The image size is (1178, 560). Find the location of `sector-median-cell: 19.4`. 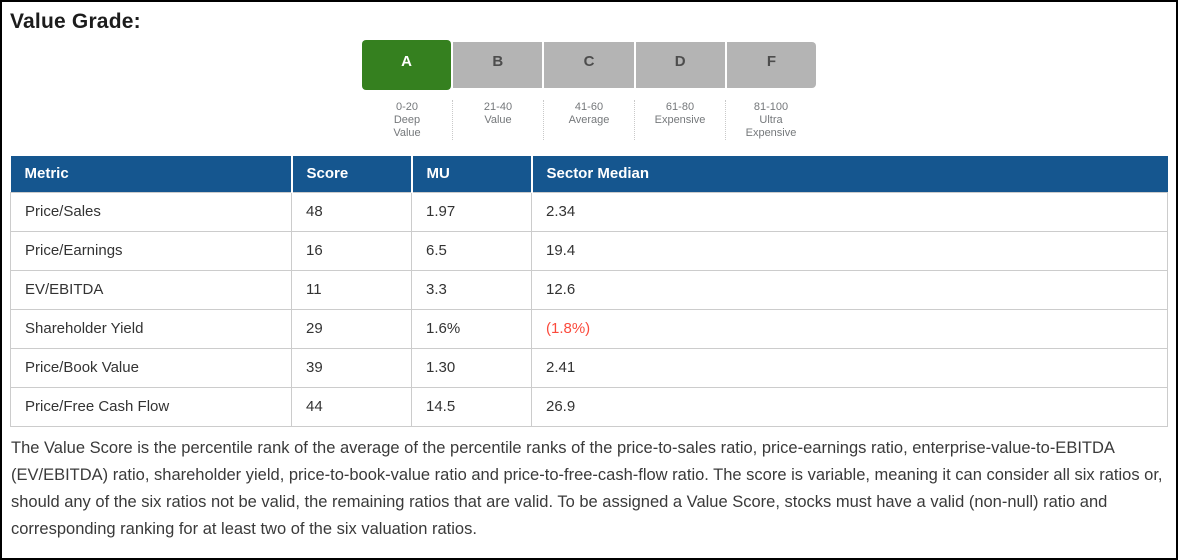

sector-median-cell: 19.4 is located at coordinates (849, 251).